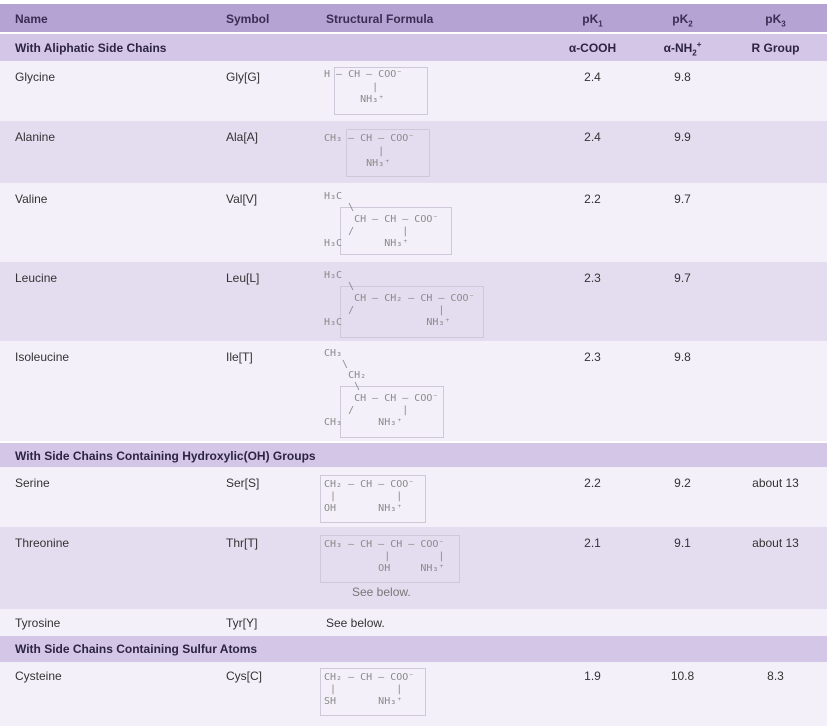 The image size is (827, 726). What do you see at coordinates (248, 19) in the screenshot?
I see `header-symbol: Symbol` at bounding box center [248, 19].